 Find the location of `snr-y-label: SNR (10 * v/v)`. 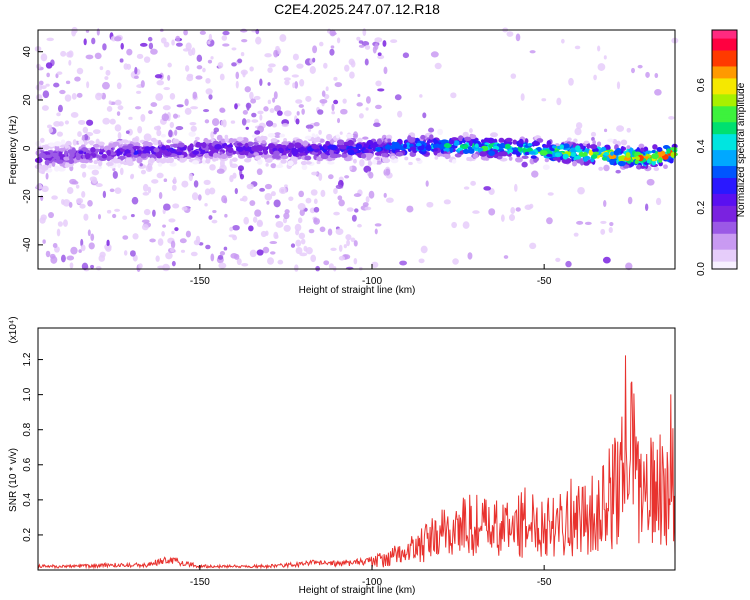

snr-y-label: SNR (10 * v/v) is located at coordinates (13, 480).